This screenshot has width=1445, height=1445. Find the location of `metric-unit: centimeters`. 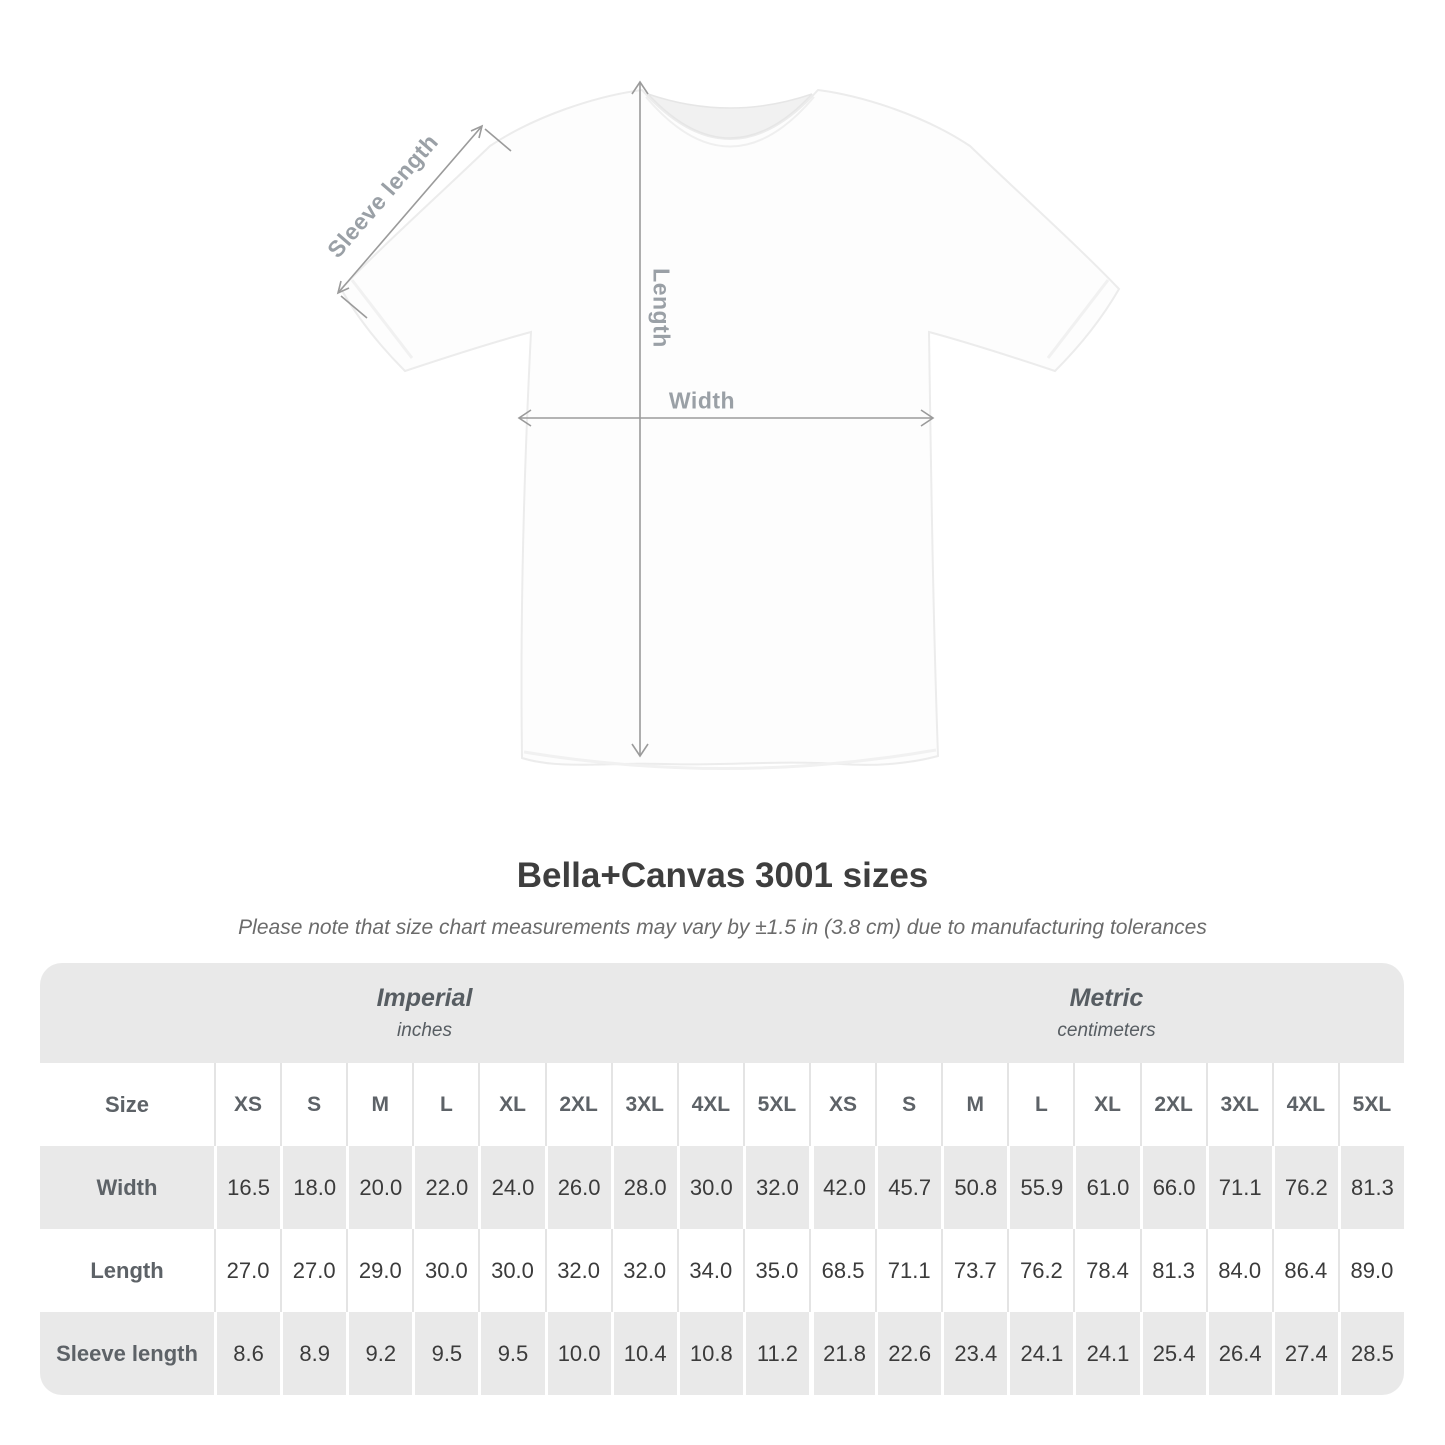

metric-unit: centimeters is located at coordinates (1106, 1030).